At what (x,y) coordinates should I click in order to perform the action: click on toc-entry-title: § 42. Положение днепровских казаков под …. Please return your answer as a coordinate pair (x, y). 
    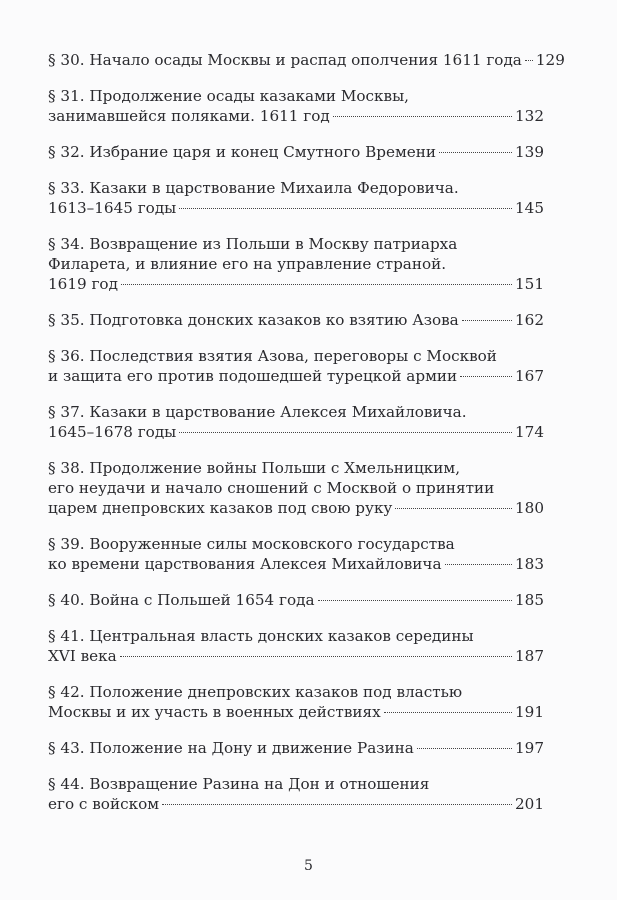
    Looking at the image, I should click on (255, 692).